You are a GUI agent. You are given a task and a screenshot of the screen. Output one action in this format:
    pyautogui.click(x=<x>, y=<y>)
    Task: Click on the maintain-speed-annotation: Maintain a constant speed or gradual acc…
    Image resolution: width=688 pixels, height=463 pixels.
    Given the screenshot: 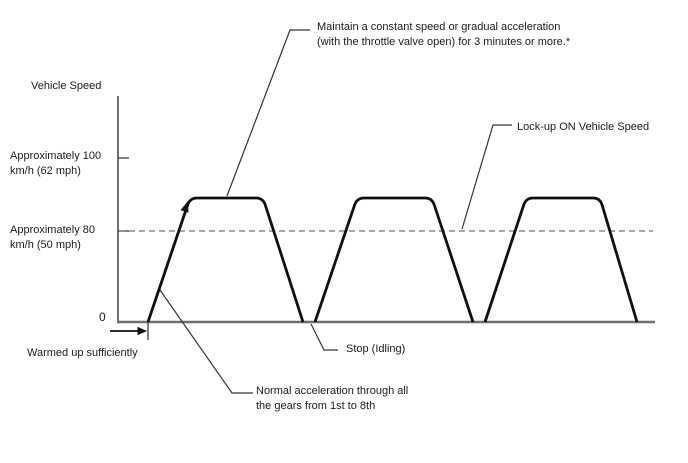 What is the action you would take?
    pyautogui.click(x=443, y=35)
    